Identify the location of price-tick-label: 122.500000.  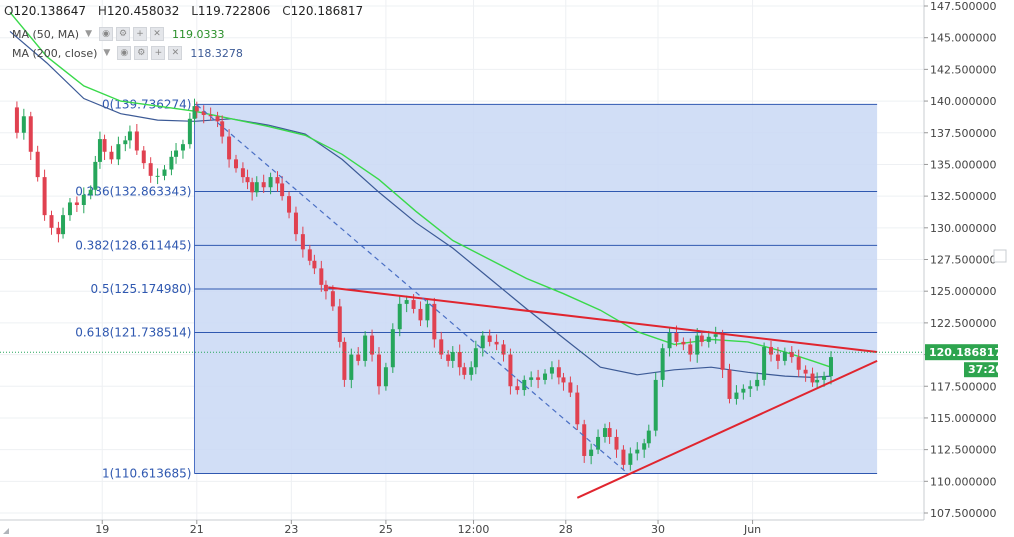
(963, 323).